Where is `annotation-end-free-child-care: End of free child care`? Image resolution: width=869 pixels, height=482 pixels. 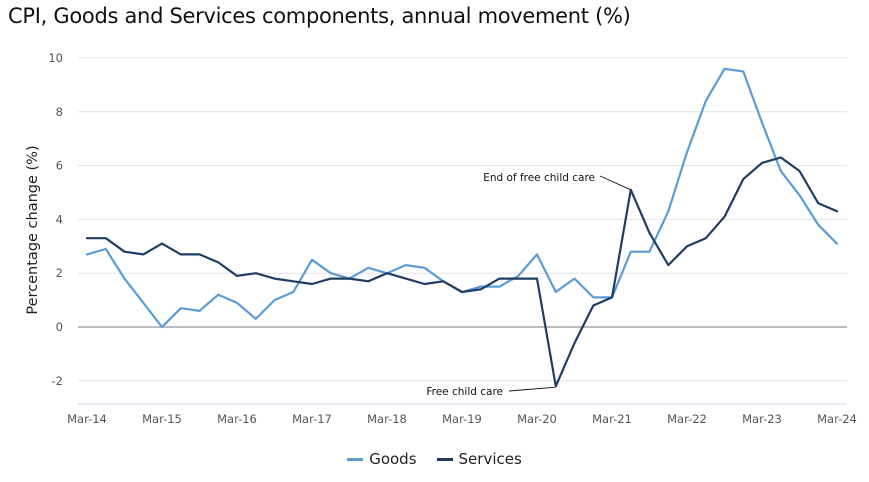 annotation-end-free-child-care: End of free child care is located at coordinates (539, 178).